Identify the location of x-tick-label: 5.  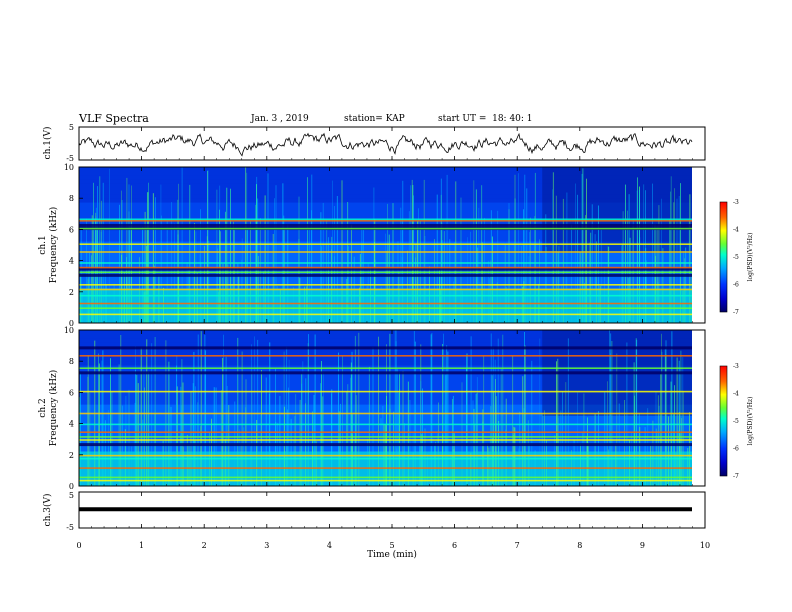
(391, 545).